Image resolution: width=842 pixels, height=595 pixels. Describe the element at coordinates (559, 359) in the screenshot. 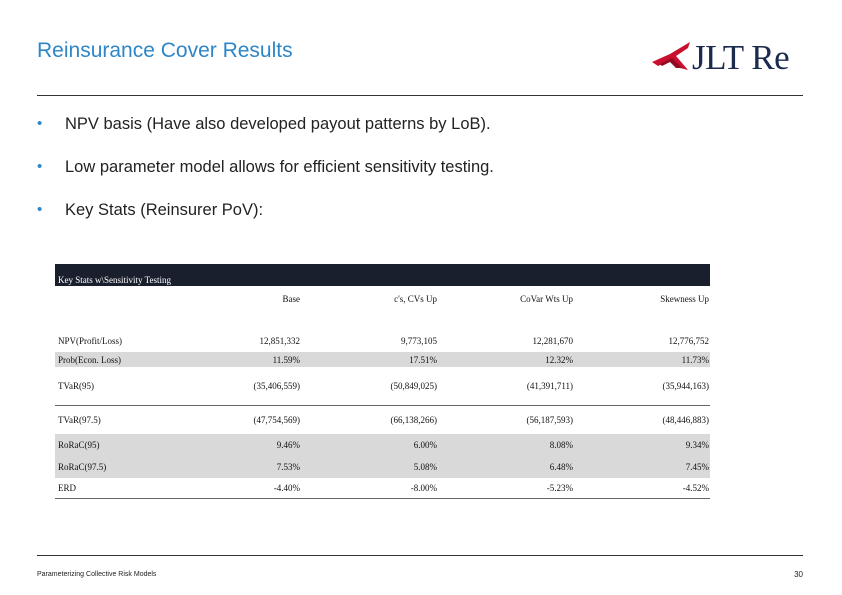

I see `table-cell: 12.32%` at that location.